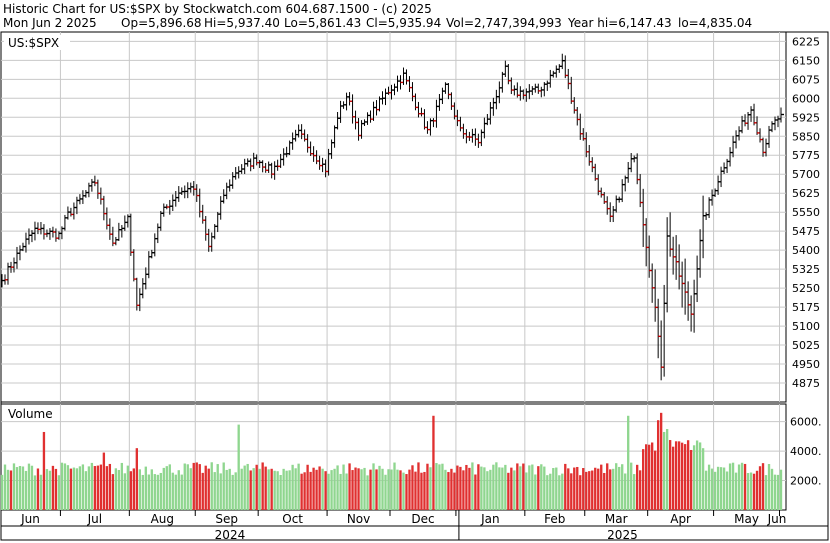 The height and width of the screenshot is (543, 830). What do you see at coordinates (554, 519) in the screenshot?
I see `month-label: Feb` at bounding box center [554, 519].